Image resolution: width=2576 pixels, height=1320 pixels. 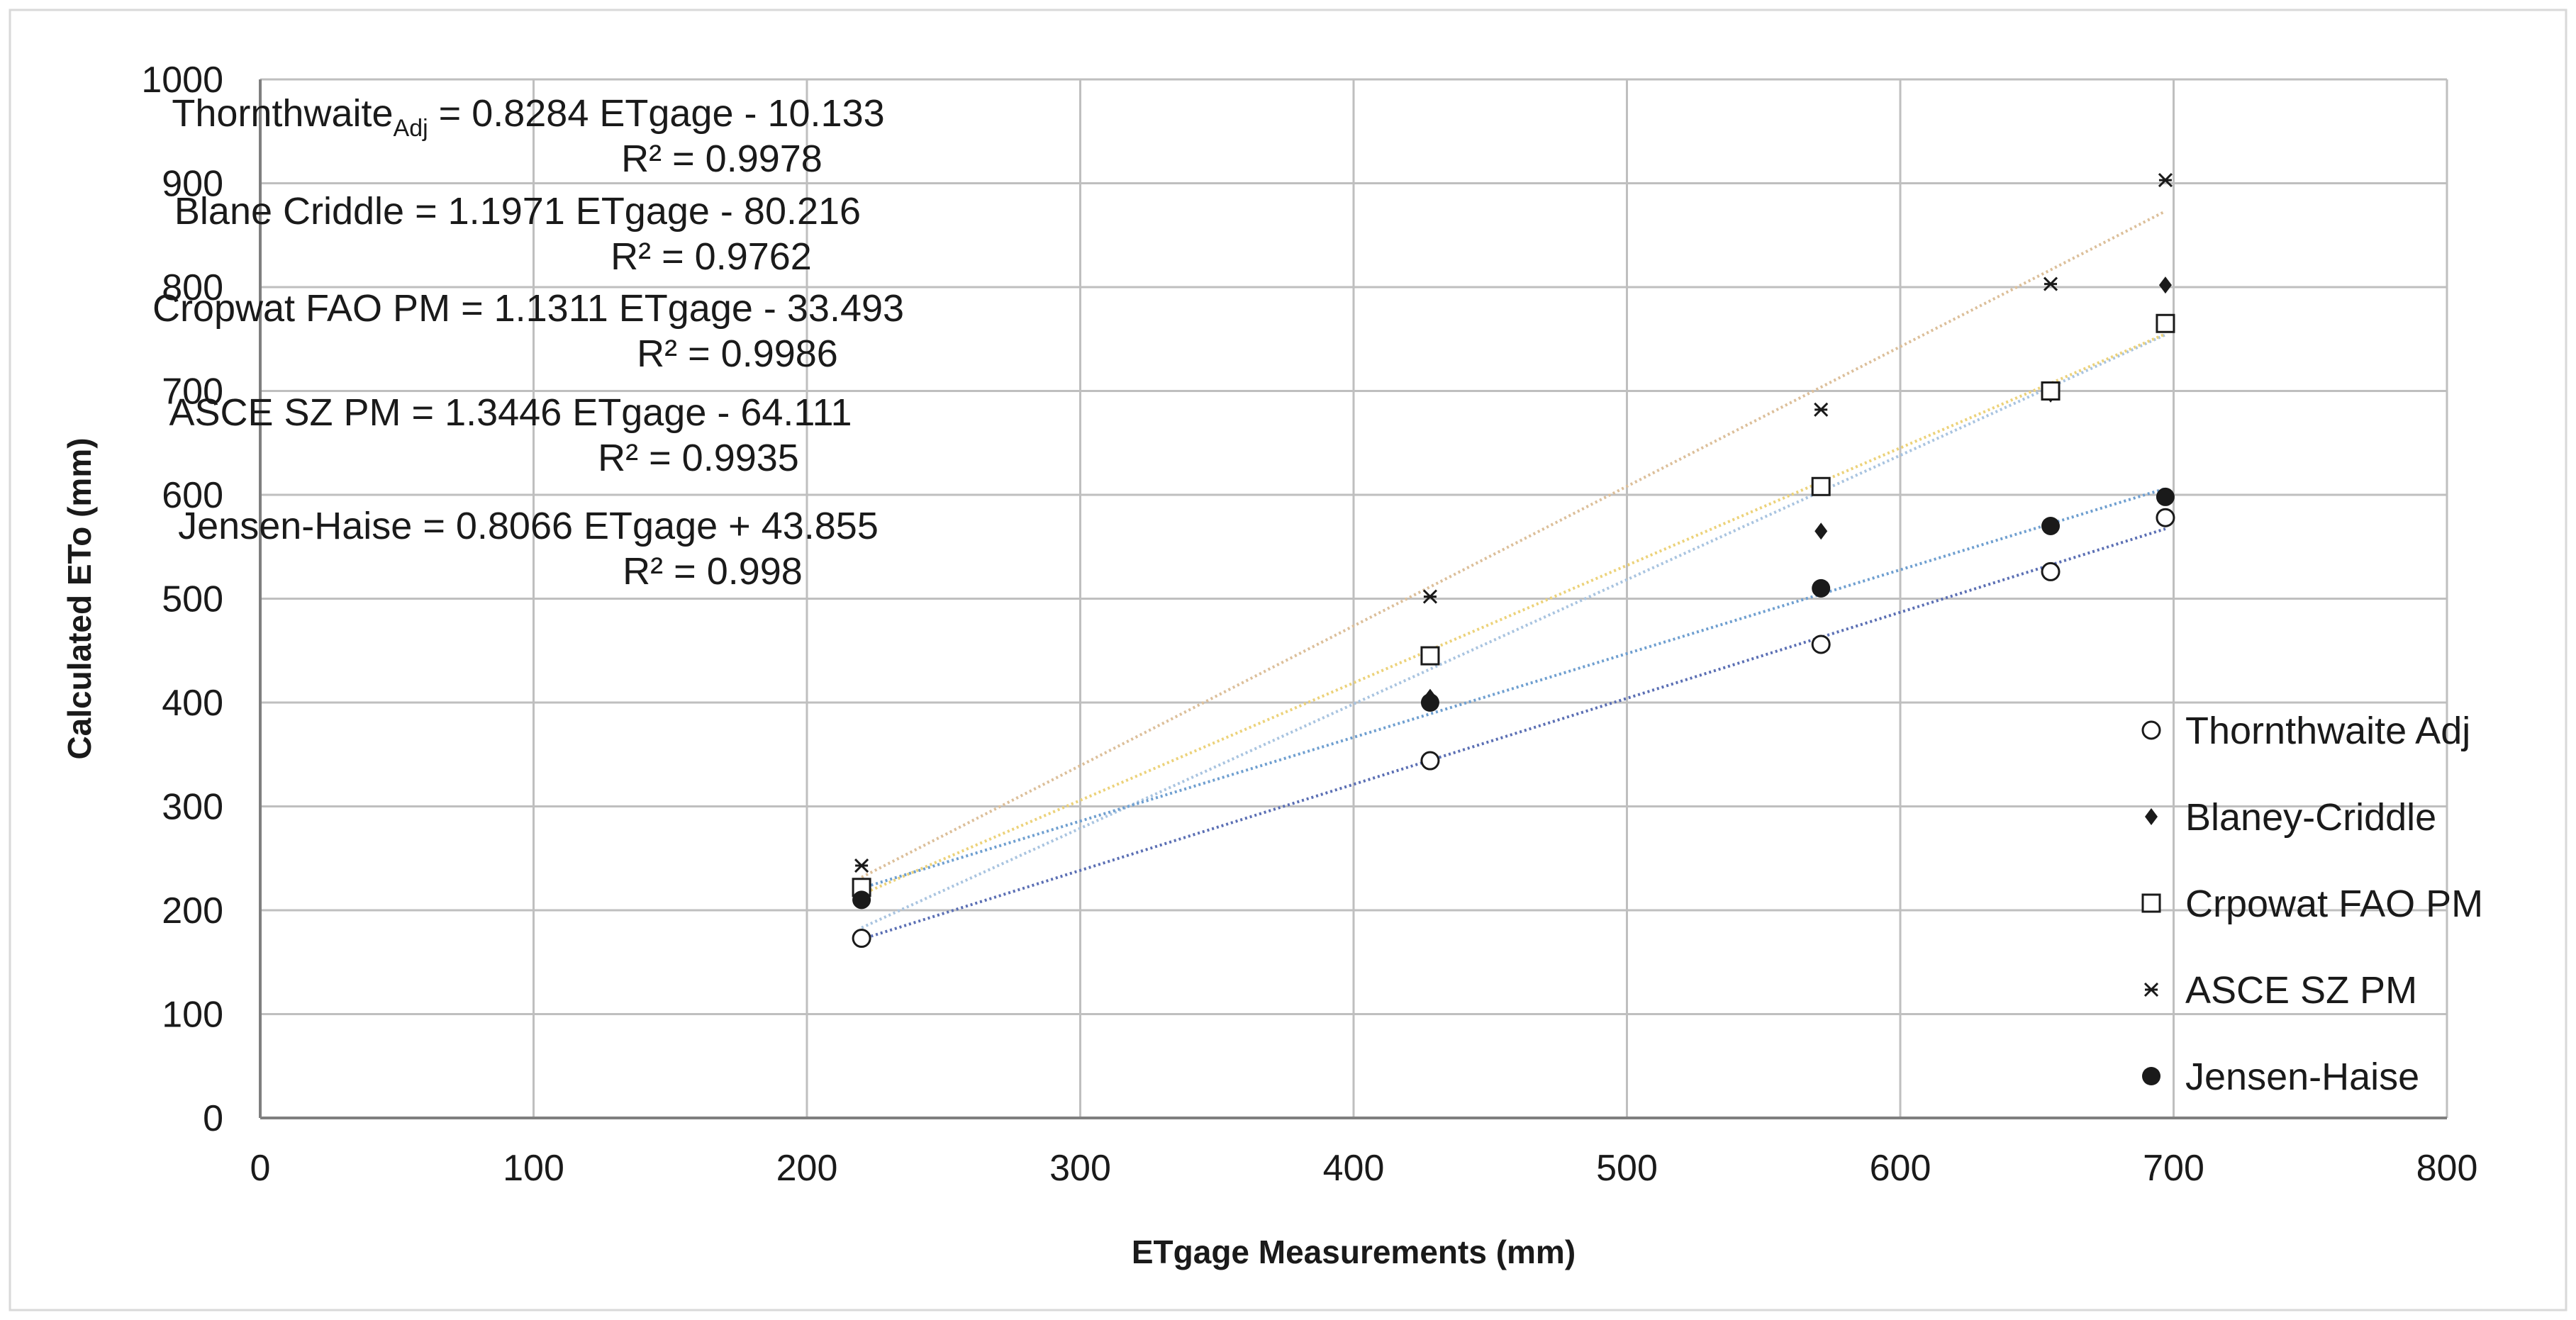 What do you see at coordinates (192, 807) in the screenshot?
I see `y-tick-label: 300` at bounding box center [192, 807].